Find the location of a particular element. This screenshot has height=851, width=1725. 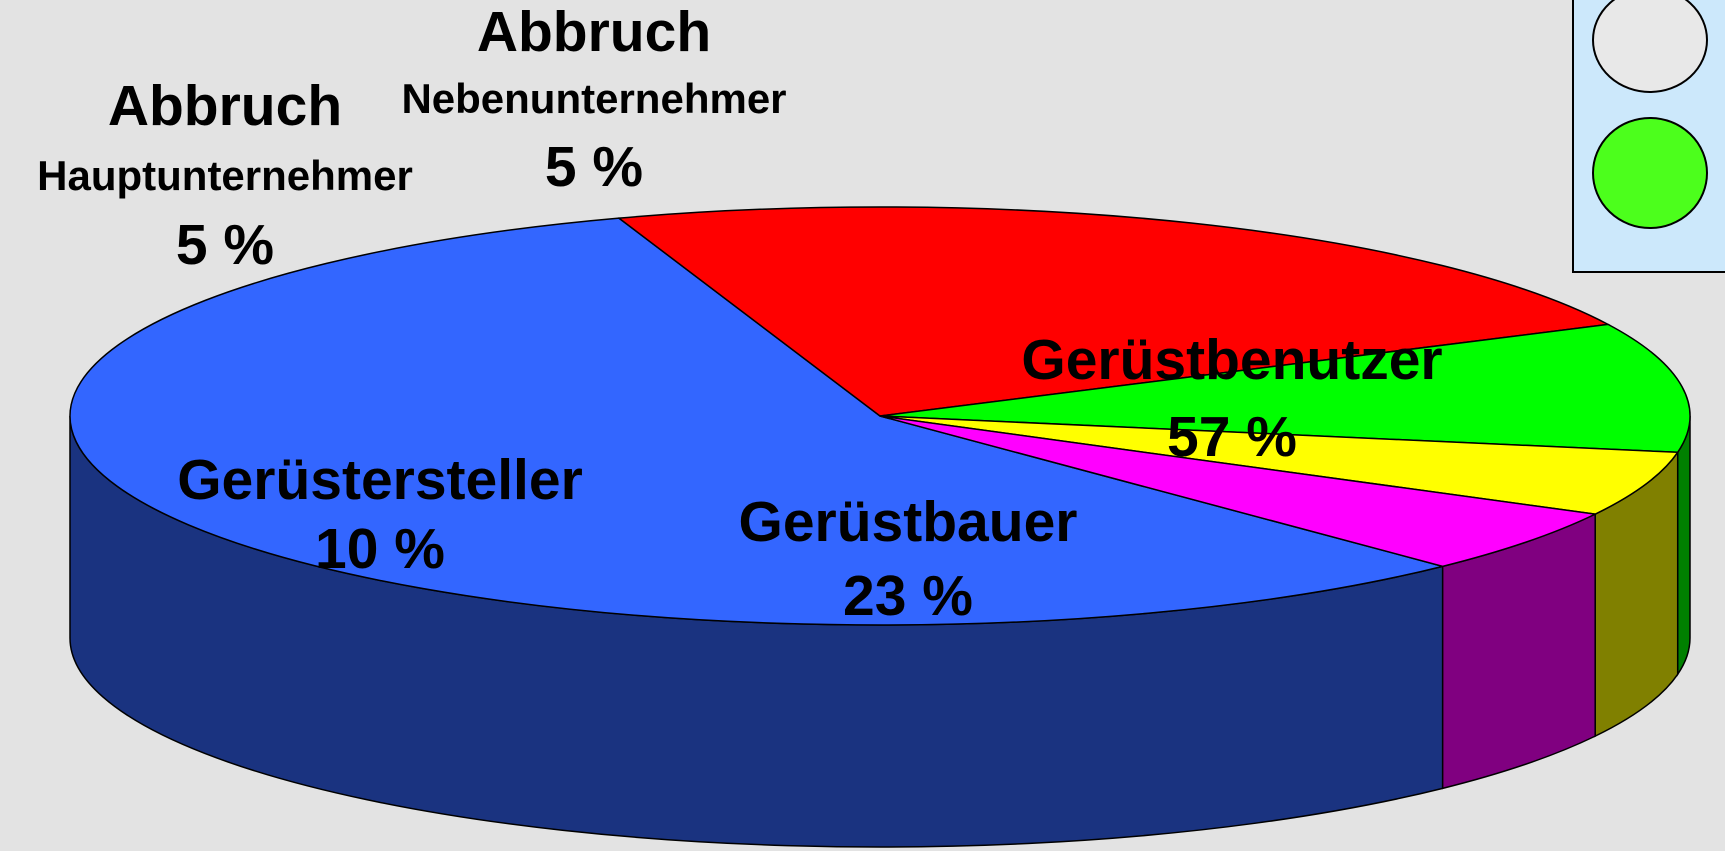

value-label: 10 % is located at coordinates (380, 549).